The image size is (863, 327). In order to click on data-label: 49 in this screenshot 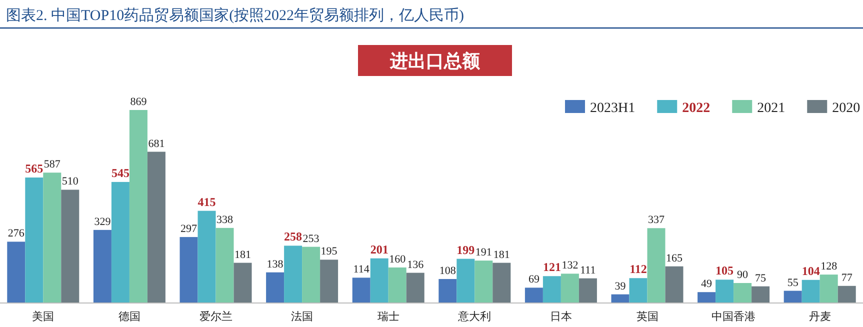, I will do `click(707, 284)`.